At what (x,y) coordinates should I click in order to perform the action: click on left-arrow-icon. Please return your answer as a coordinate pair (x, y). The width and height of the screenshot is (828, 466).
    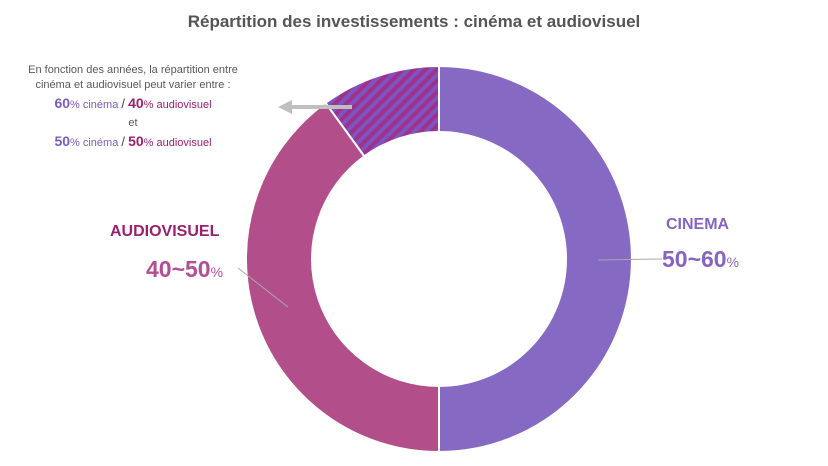
    Looking at the image, I should click on (315, 107).